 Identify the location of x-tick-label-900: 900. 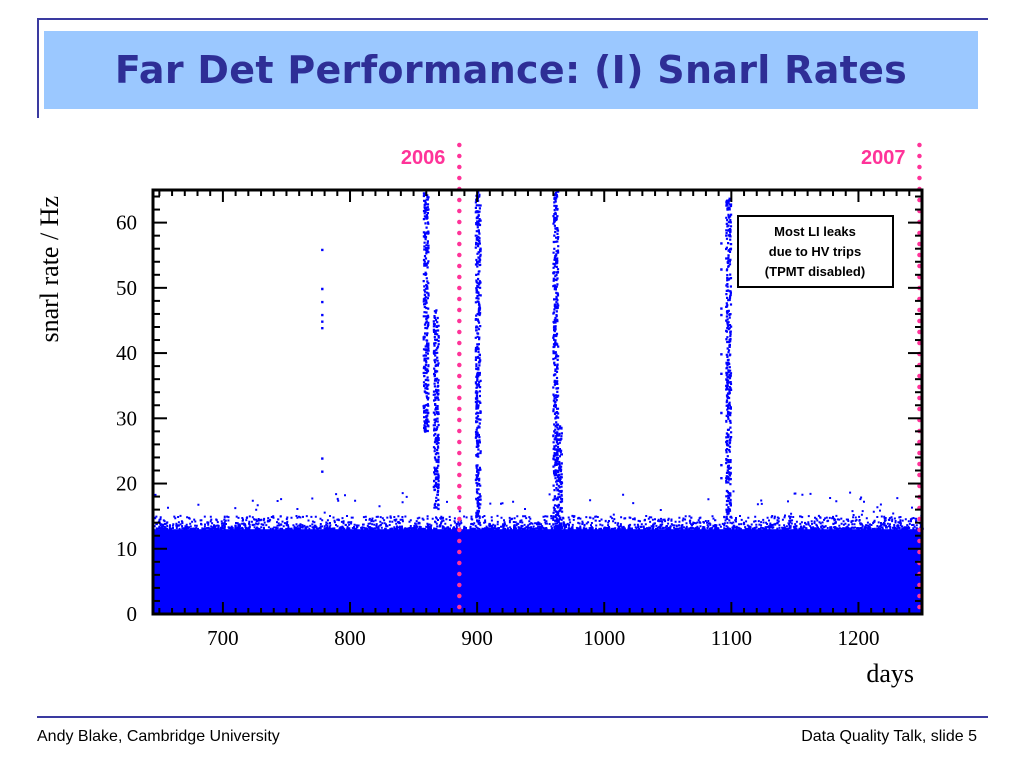
(477, 638).